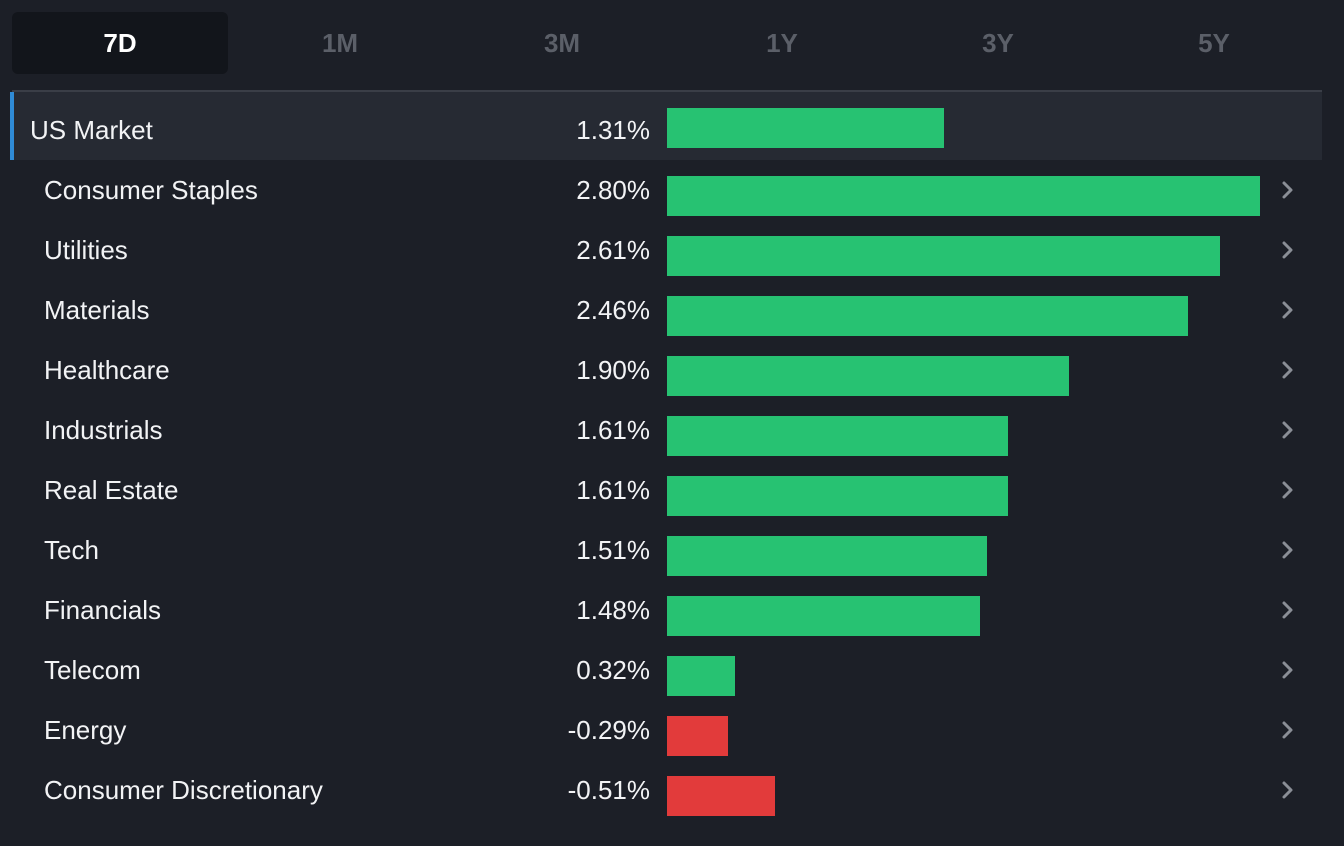 The height and width of the screenshot is (846, 1344). Describe the element at coordinates (666, 190) in the screenshot. I see `sector-row: Consumer Staples 2.80%` at that location.